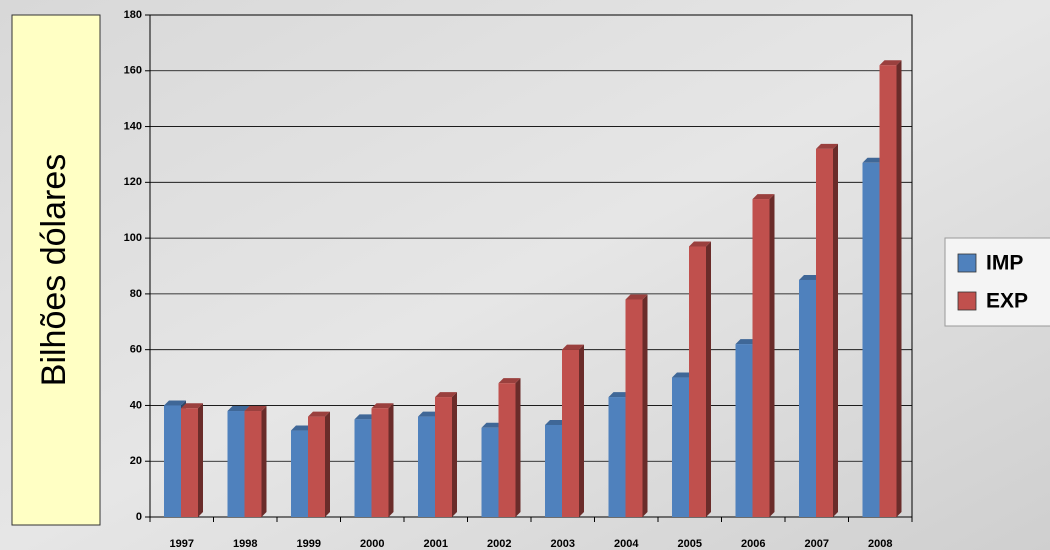 The height and width of the screenshot is (550, 1050). Describe the element at coordinates (133, 238) in the screenshot. I see `y-tick-label: 100` at that location.